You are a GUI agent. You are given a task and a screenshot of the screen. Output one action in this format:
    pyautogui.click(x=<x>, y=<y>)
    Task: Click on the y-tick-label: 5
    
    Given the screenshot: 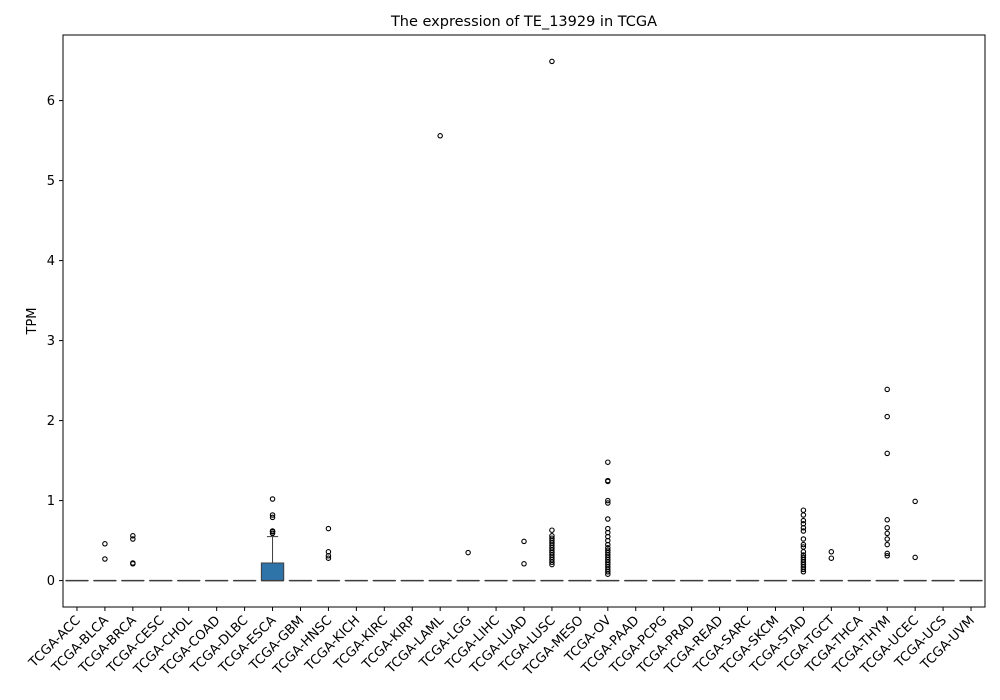 What is the action you would take?
    pyautogui.click(x=51, y=181)
    